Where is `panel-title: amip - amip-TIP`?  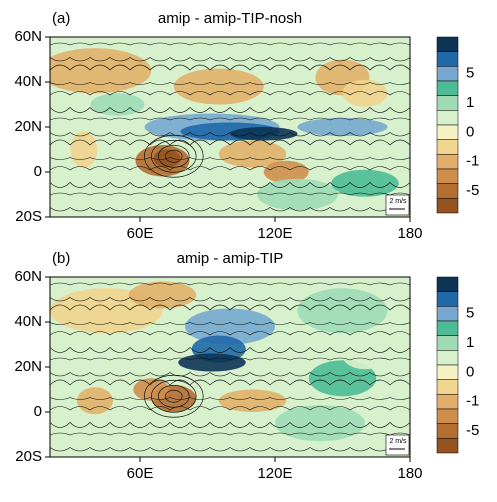 panel-title: amip - amip-TIP is located at coordinates (230, 258).